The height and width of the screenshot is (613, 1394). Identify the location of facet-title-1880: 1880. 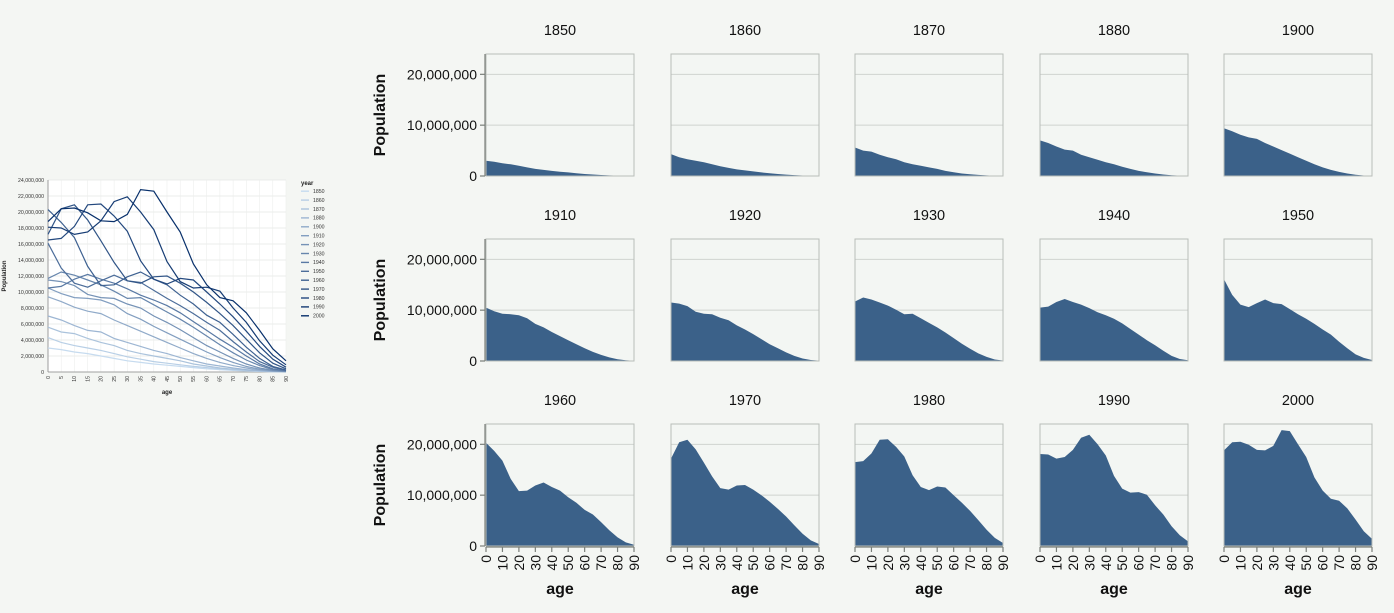
(1114, 31).